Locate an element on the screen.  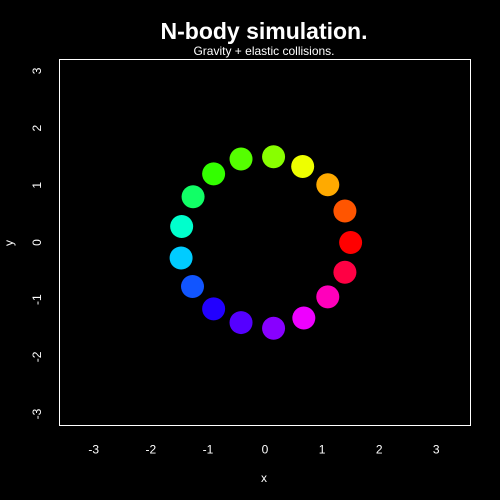
y-tick-label: 3 is located at coordinates (37, 70).